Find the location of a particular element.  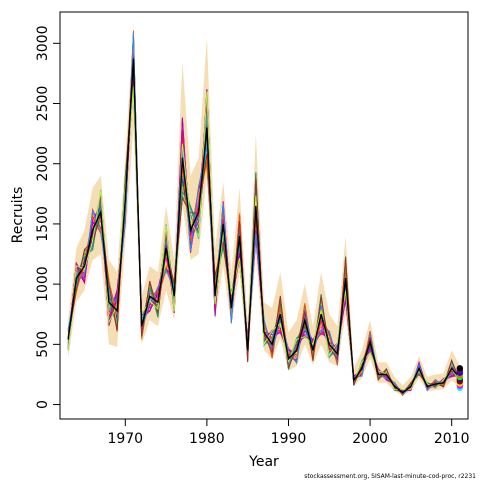

y-tick-label: 0 is located at coordinates (43, 404).